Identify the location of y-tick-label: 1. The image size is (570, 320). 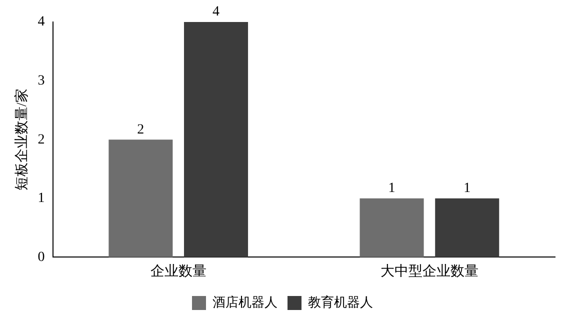
(41, 198).